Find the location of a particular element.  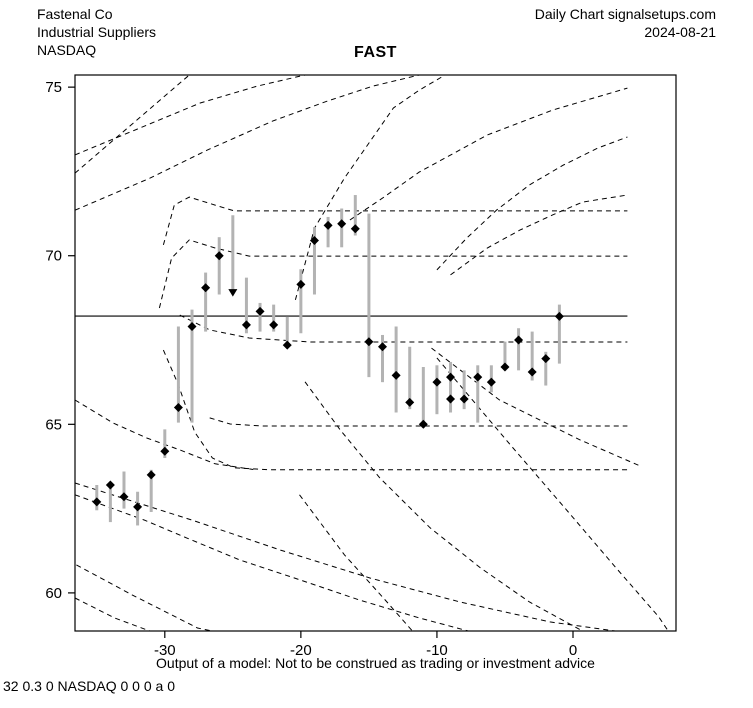

x-tick-label: -30 is located at coordinates (165, 650).